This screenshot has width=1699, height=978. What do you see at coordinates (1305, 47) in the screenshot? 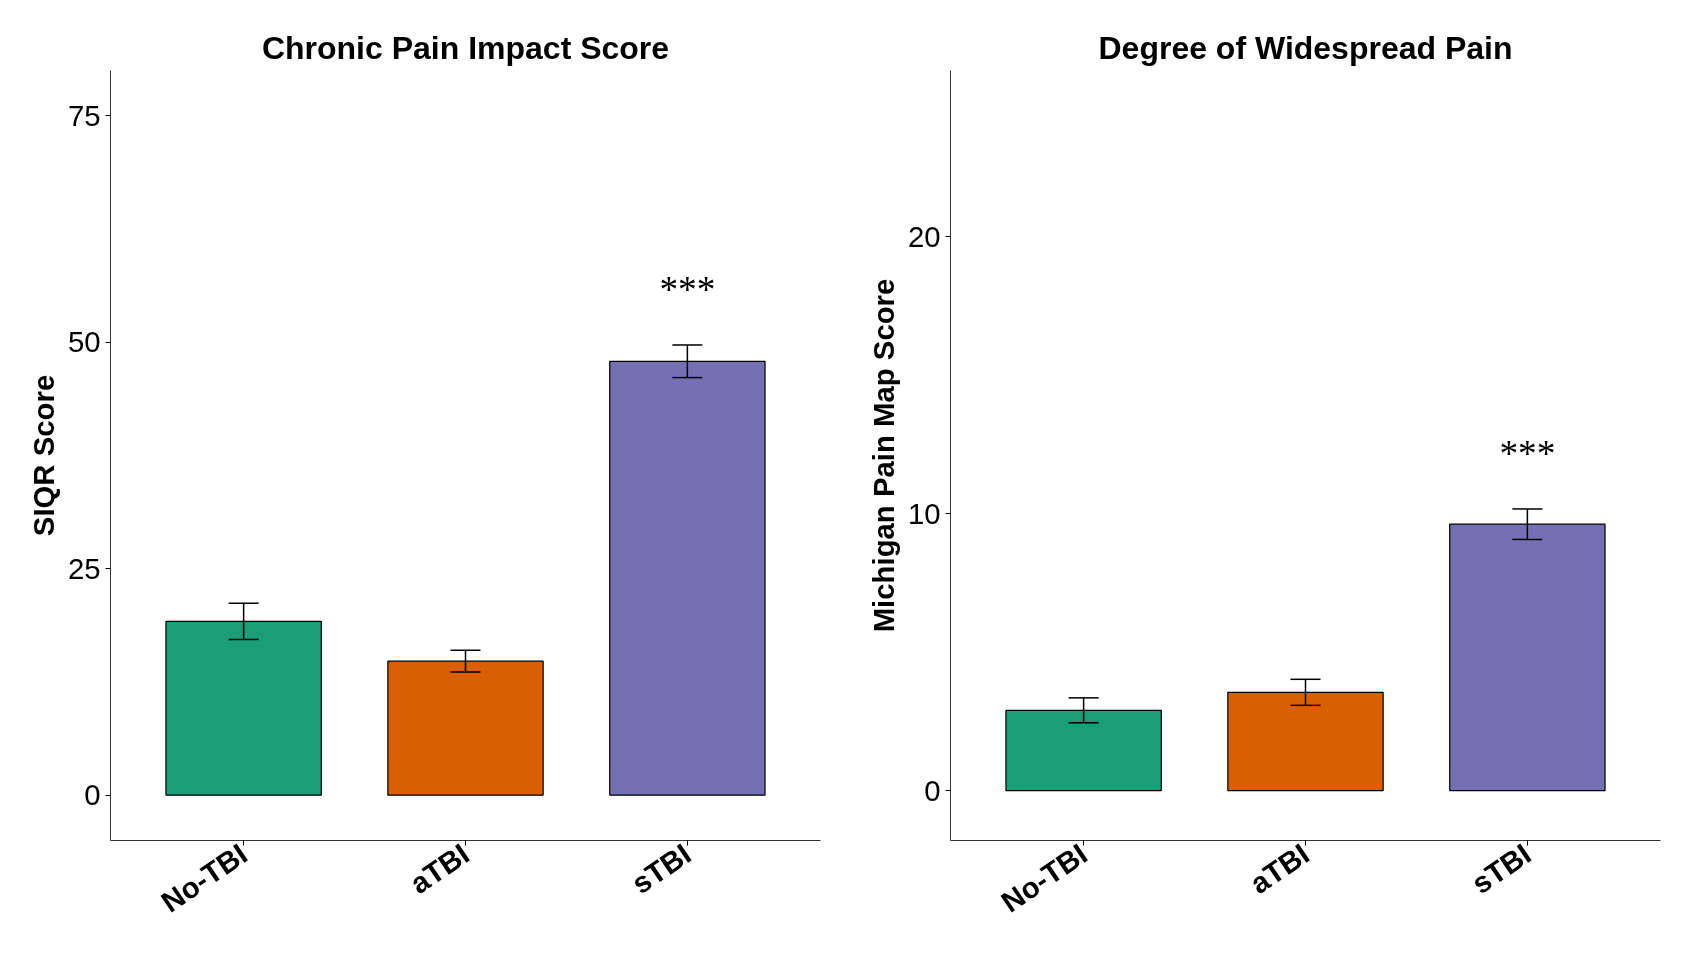
I see `chart-title: Degree of Widespread Pain` at bounding box center [1305, 47].